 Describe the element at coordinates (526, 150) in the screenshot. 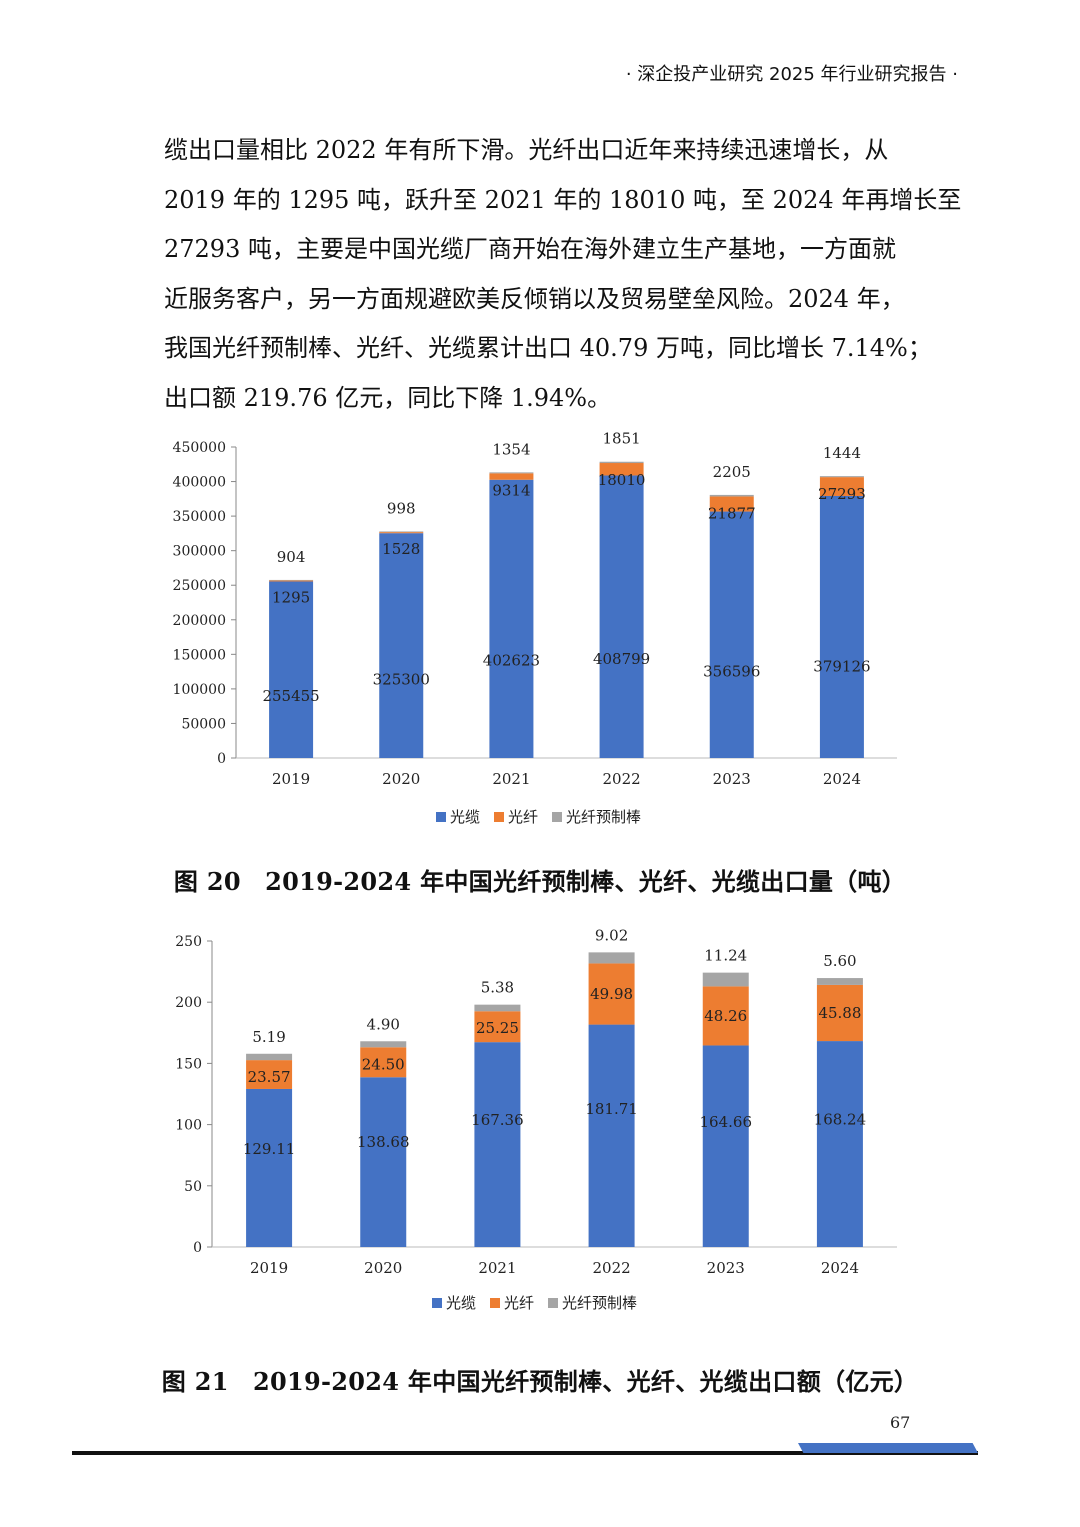

I see `paragraph-line: 缆出口量相比 2022 年有所下滑。光纤出口近年来持续迅速增长，从` at that location.